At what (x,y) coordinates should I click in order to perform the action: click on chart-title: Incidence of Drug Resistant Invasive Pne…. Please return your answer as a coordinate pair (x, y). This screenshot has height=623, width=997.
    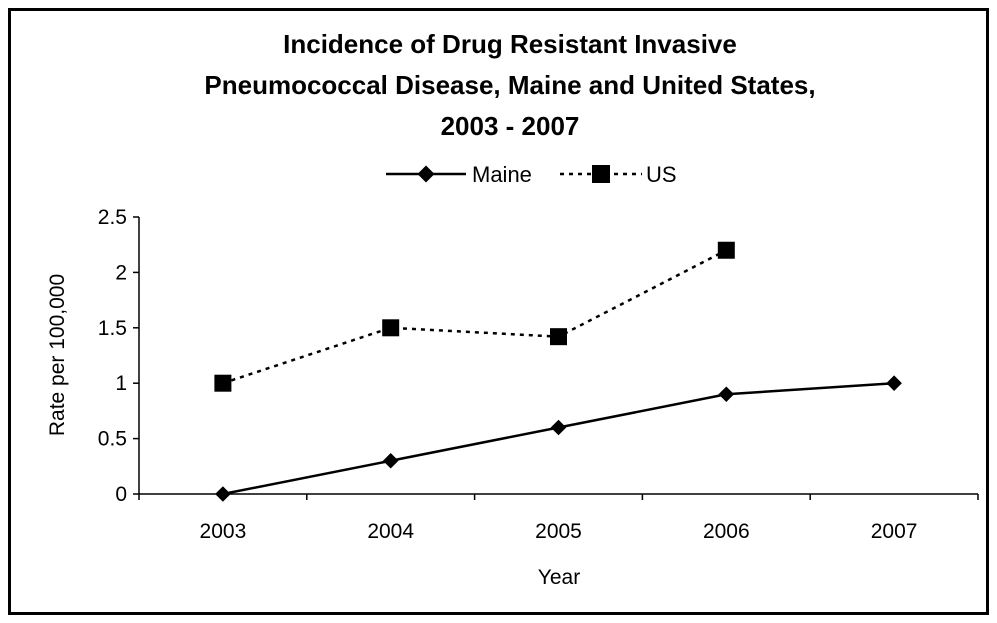
    Looking at the image, I should click on (509, 85).